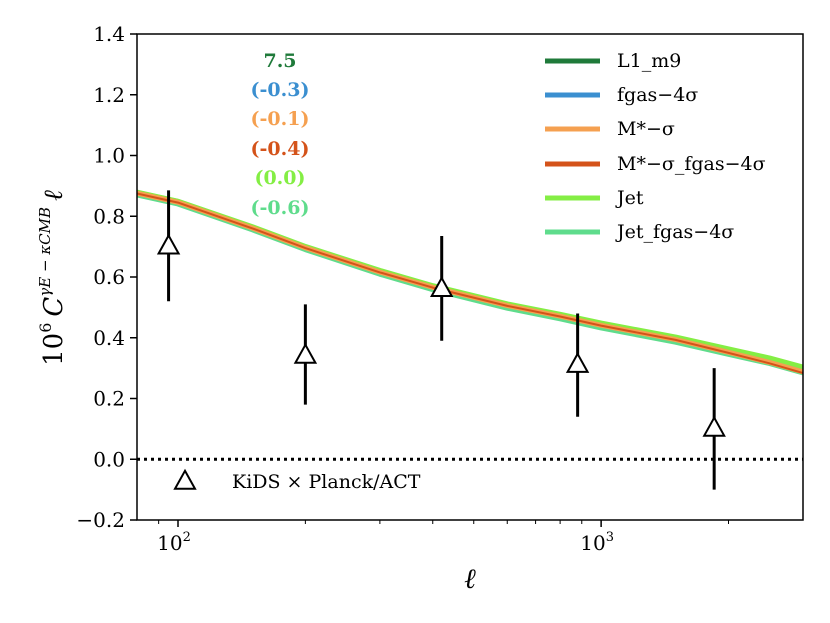 The height and width of the screenshot is (623, 830). What do you see at coordinates (45, 328) in the screenshot?
I see `y-label-exp: 6` at bounding box center [45, 328].